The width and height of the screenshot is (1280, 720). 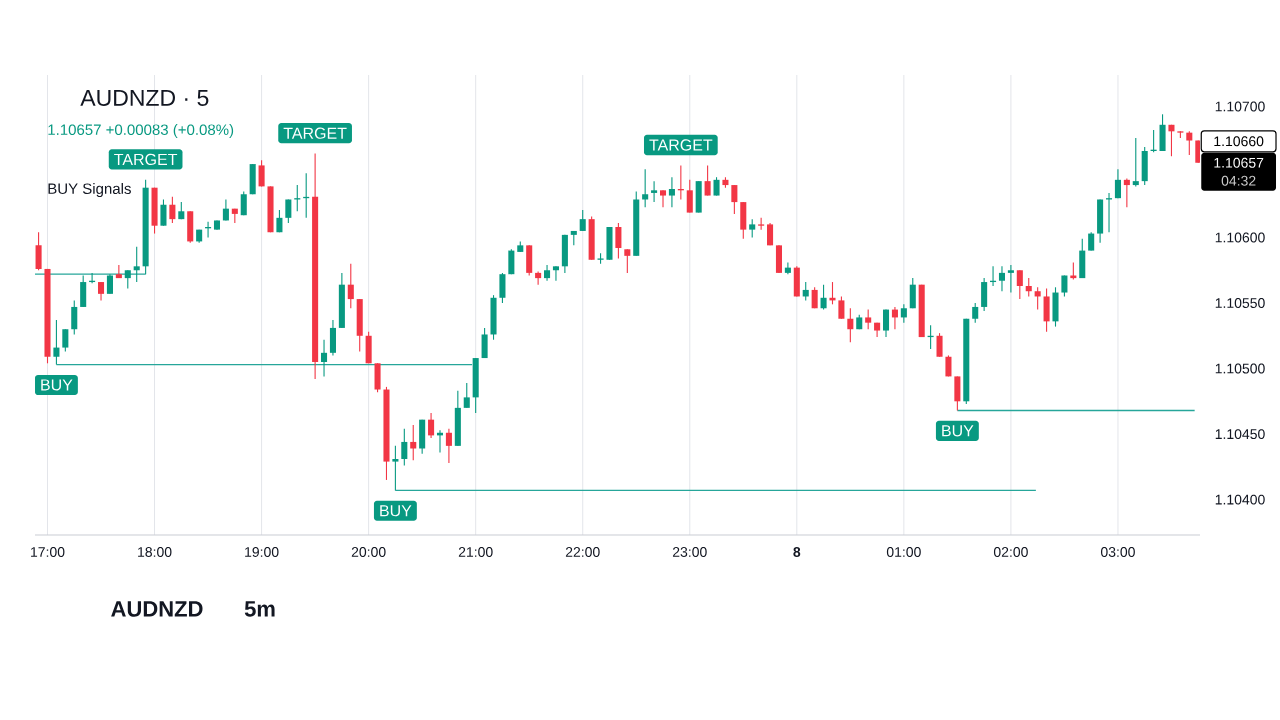 I want to click on x-tick-label: 8, so click(x=797, y=552).